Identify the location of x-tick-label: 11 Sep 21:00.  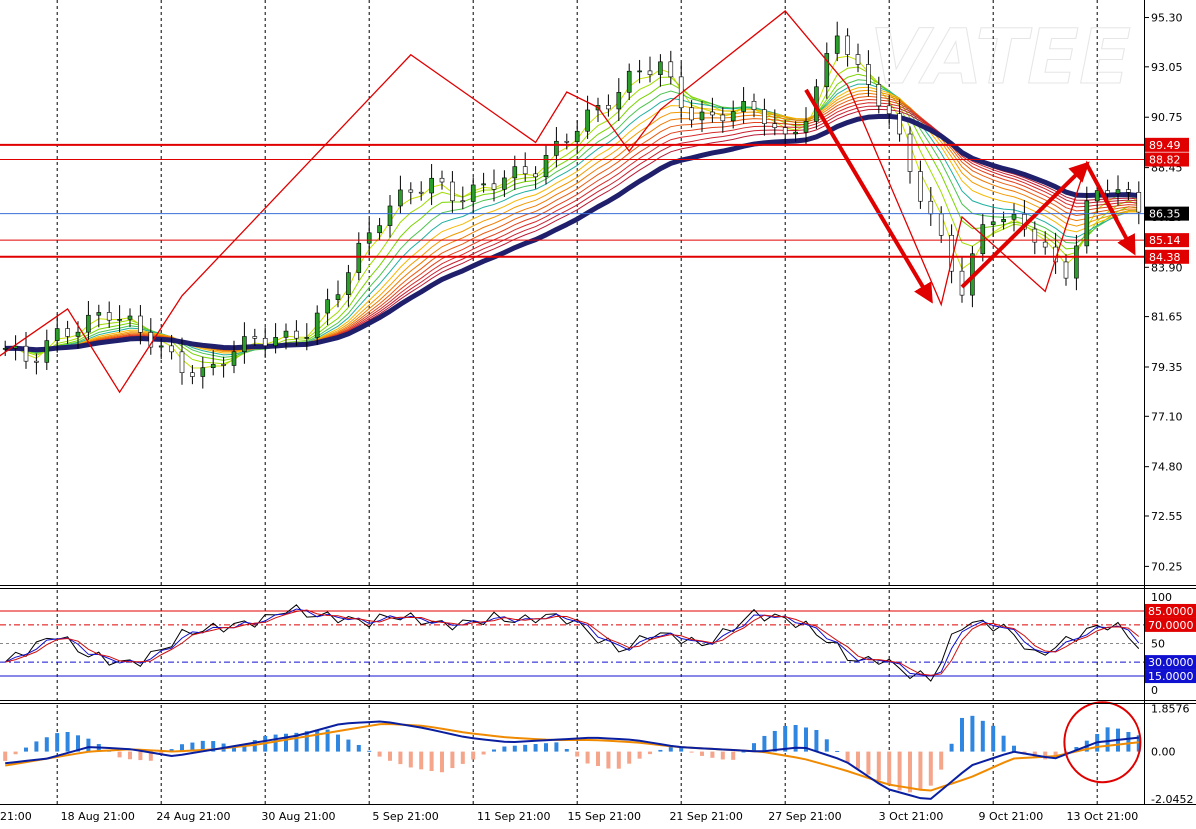
(513, 816).